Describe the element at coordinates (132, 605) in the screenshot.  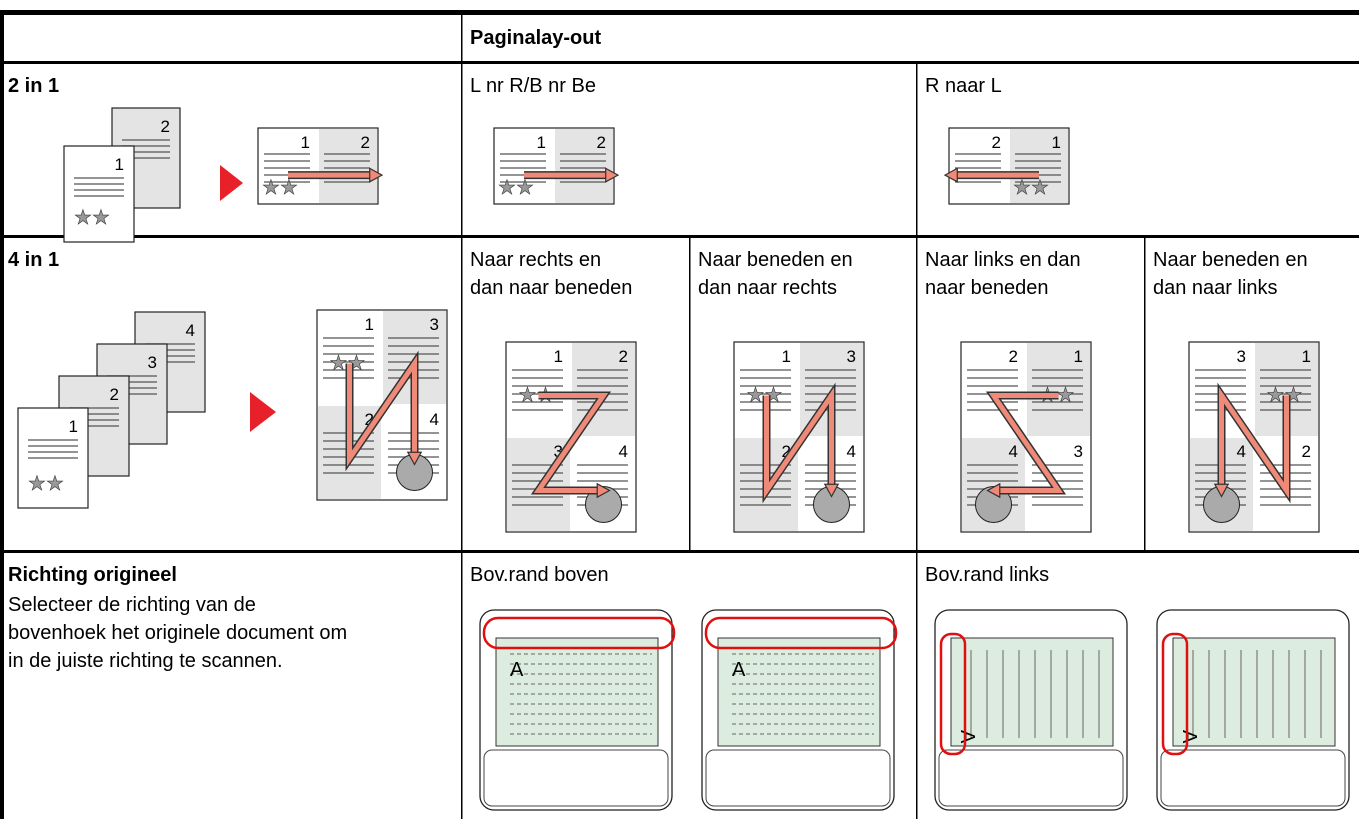
I see `description: Selecteer de richting van de` at that location.